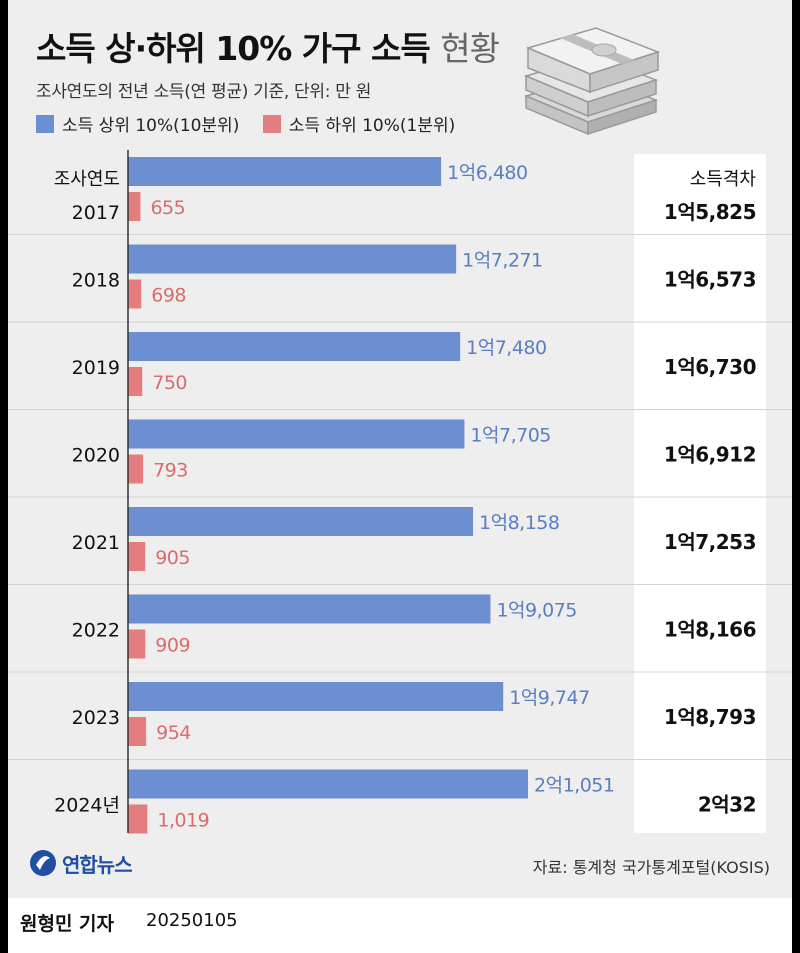  Describe the element at coordinates (710, 455) in the screenshot. I see `gap-value: 1억6,912` at that location.